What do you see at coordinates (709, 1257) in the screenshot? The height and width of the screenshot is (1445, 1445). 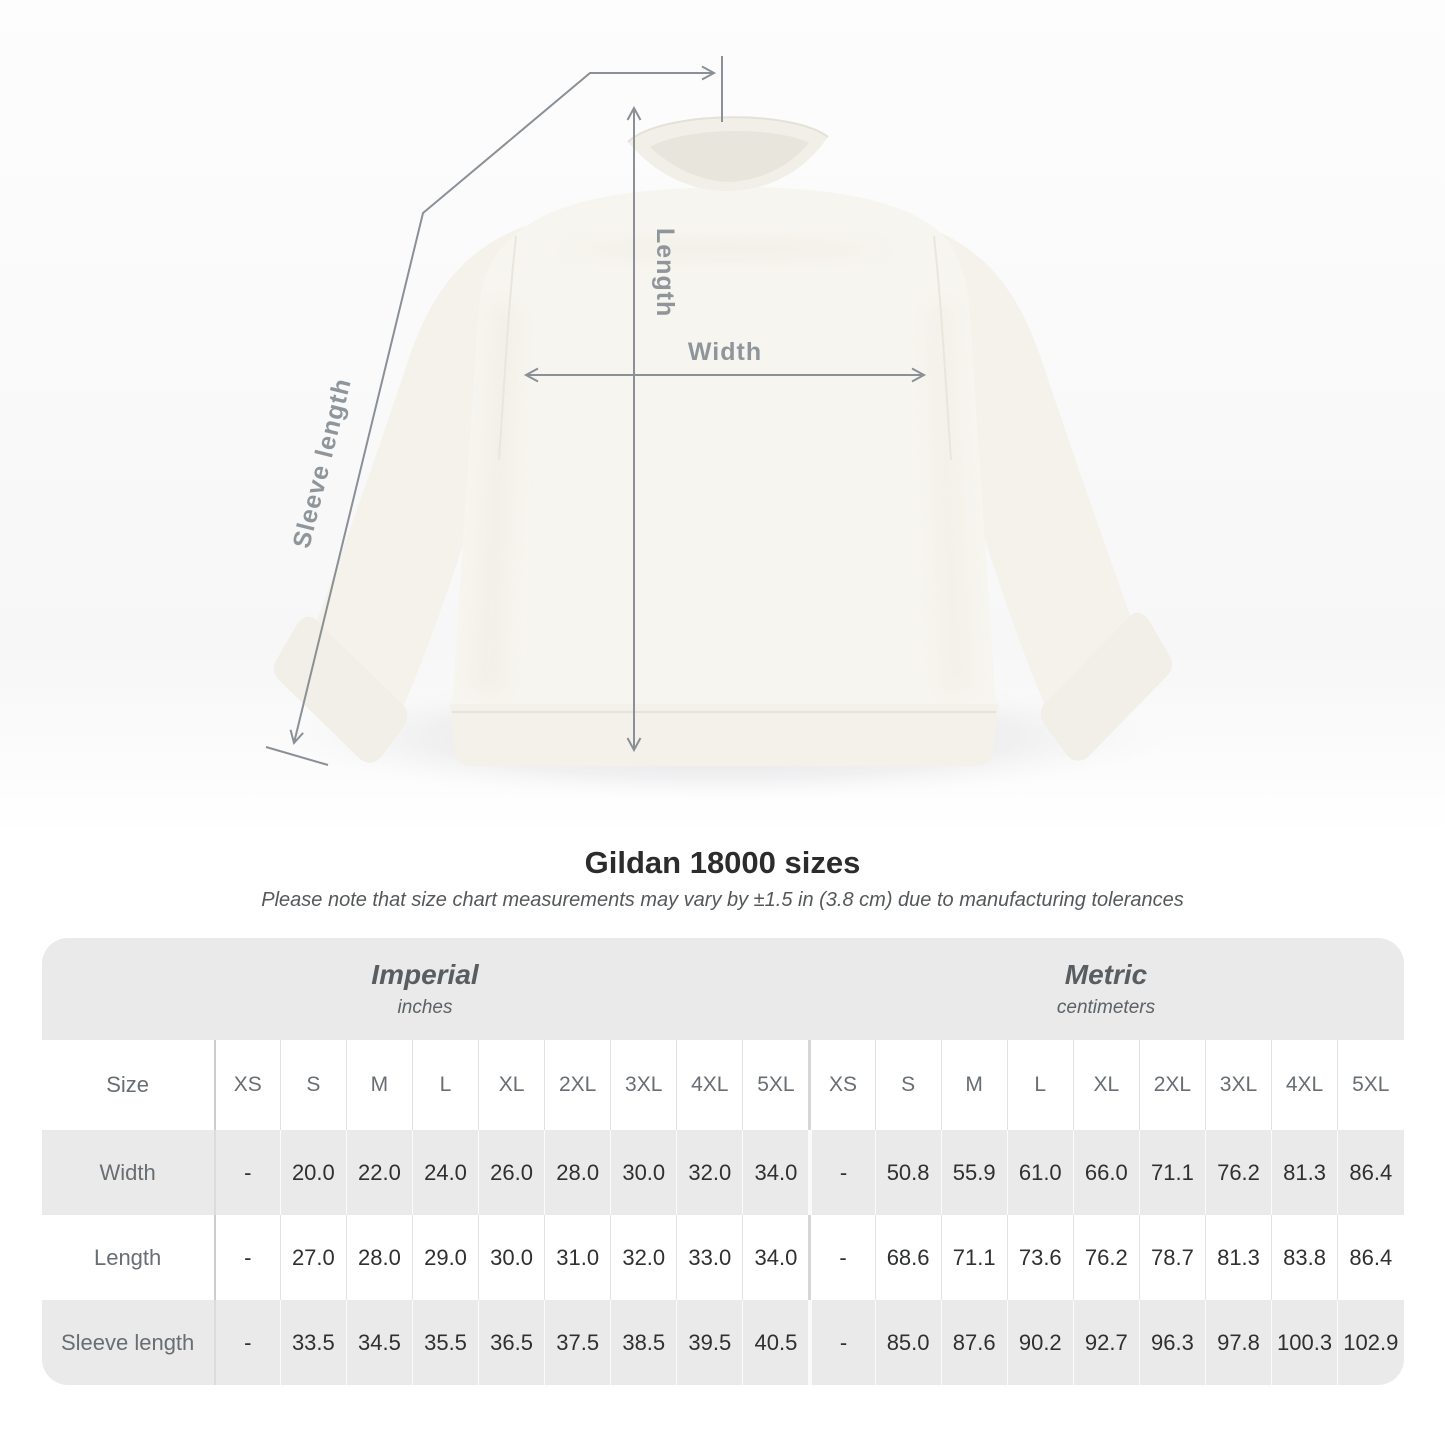 I see `value-cell: 33.0` at bounding box center [709, 1257].